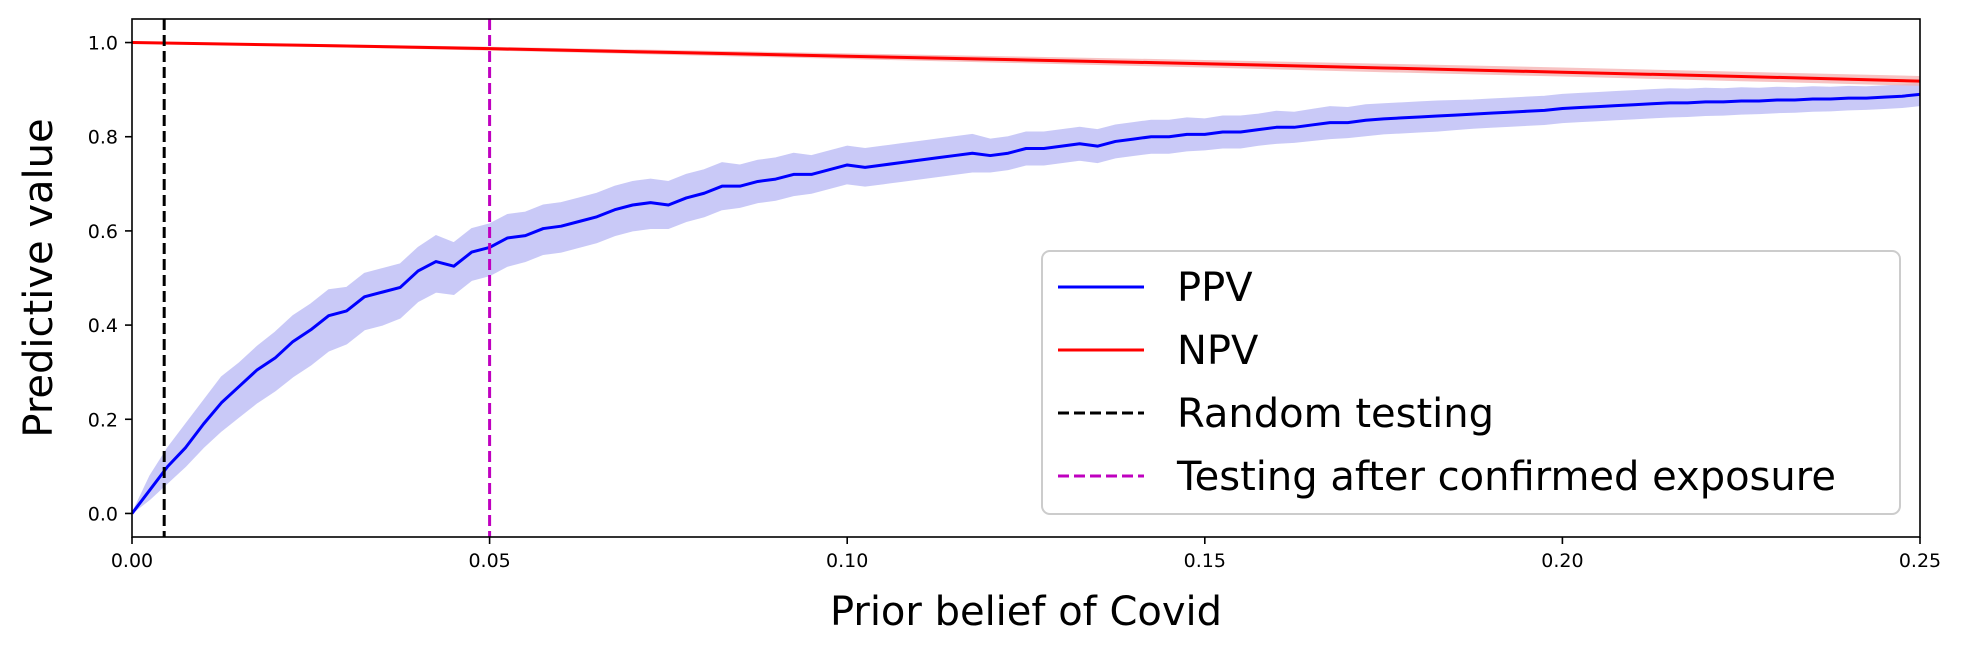 The height and width of the screenshot is (653, 1967). What do you see at coordinates (103, 514) in the screenshot?
I see `y-tick-label: 0.0` at bounding box center [103, 514].